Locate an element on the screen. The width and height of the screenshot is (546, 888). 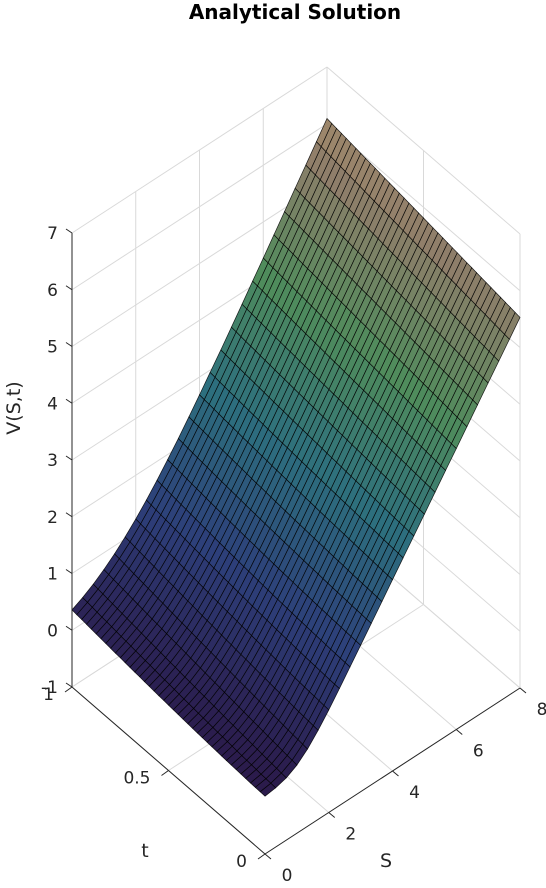
z-tick-label: 0 is located at coordinates (52, 631).